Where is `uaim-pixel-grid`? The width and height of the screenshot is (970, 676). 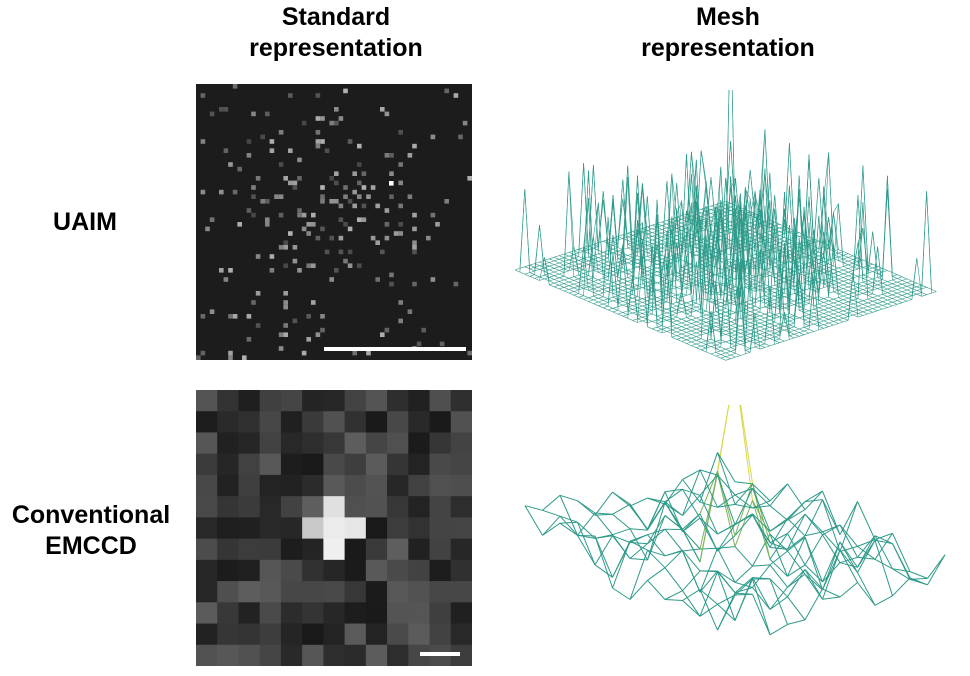
uaim-pixel-grid is located at coordinates (334, 222).